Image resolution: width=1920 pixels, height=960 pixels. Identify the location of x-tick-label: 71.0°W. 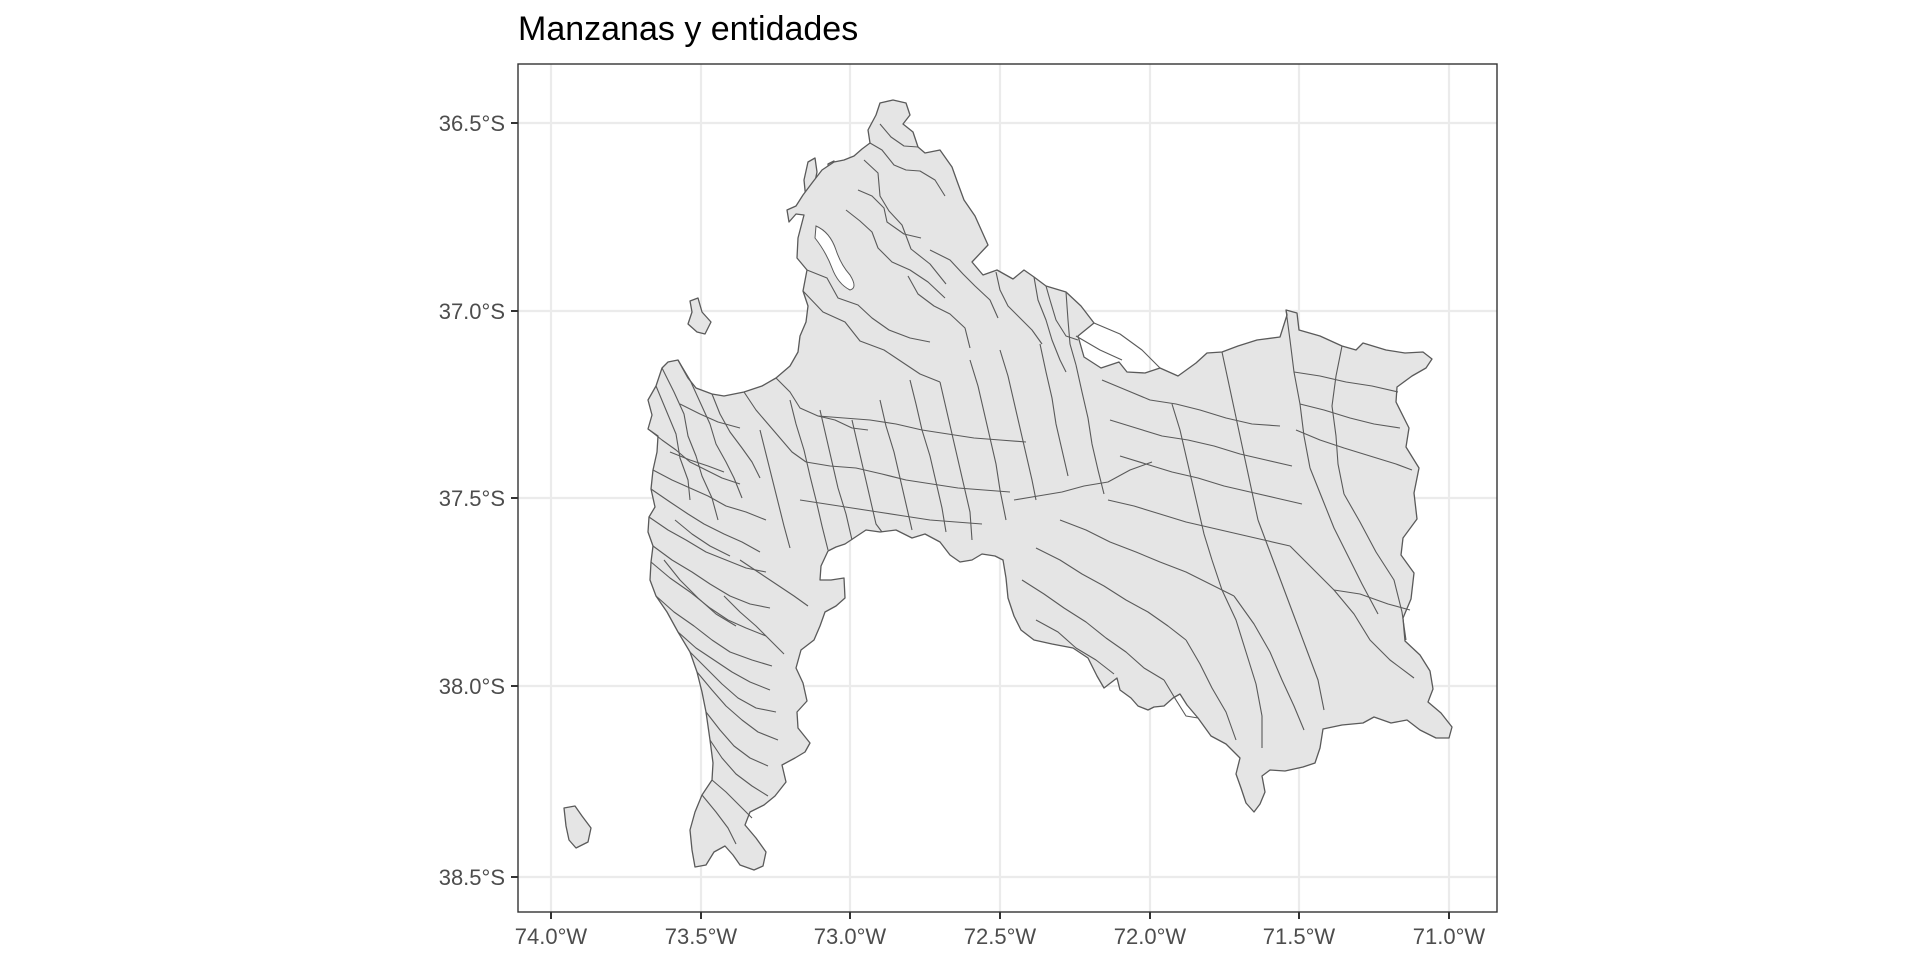
(1449, 936).